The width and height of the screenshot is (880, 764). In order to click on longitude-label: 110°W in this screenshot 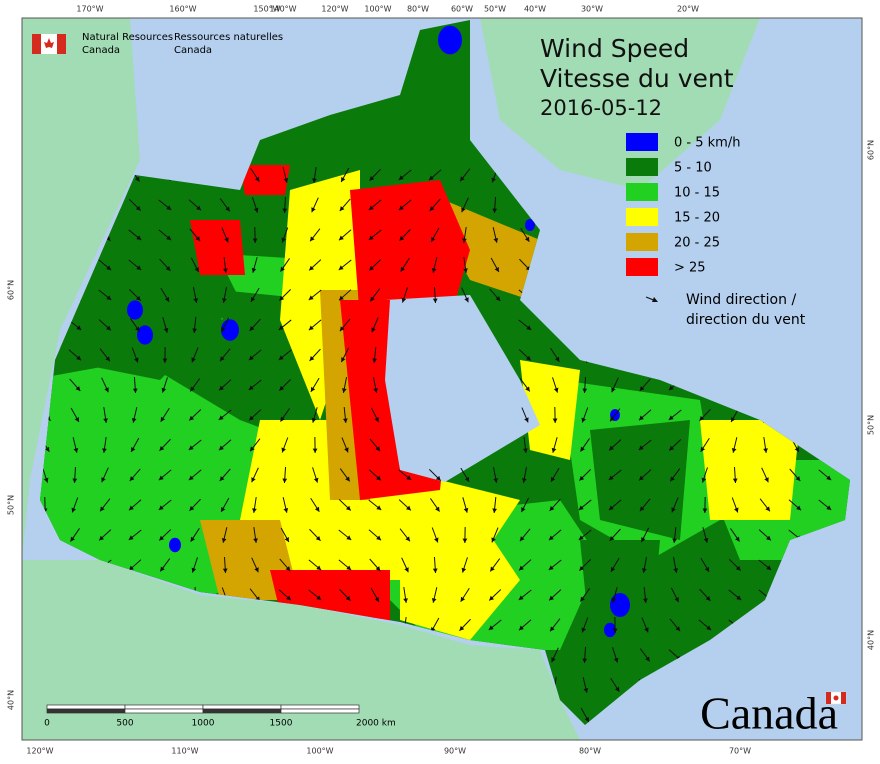, I will do `click(184, 751)`.